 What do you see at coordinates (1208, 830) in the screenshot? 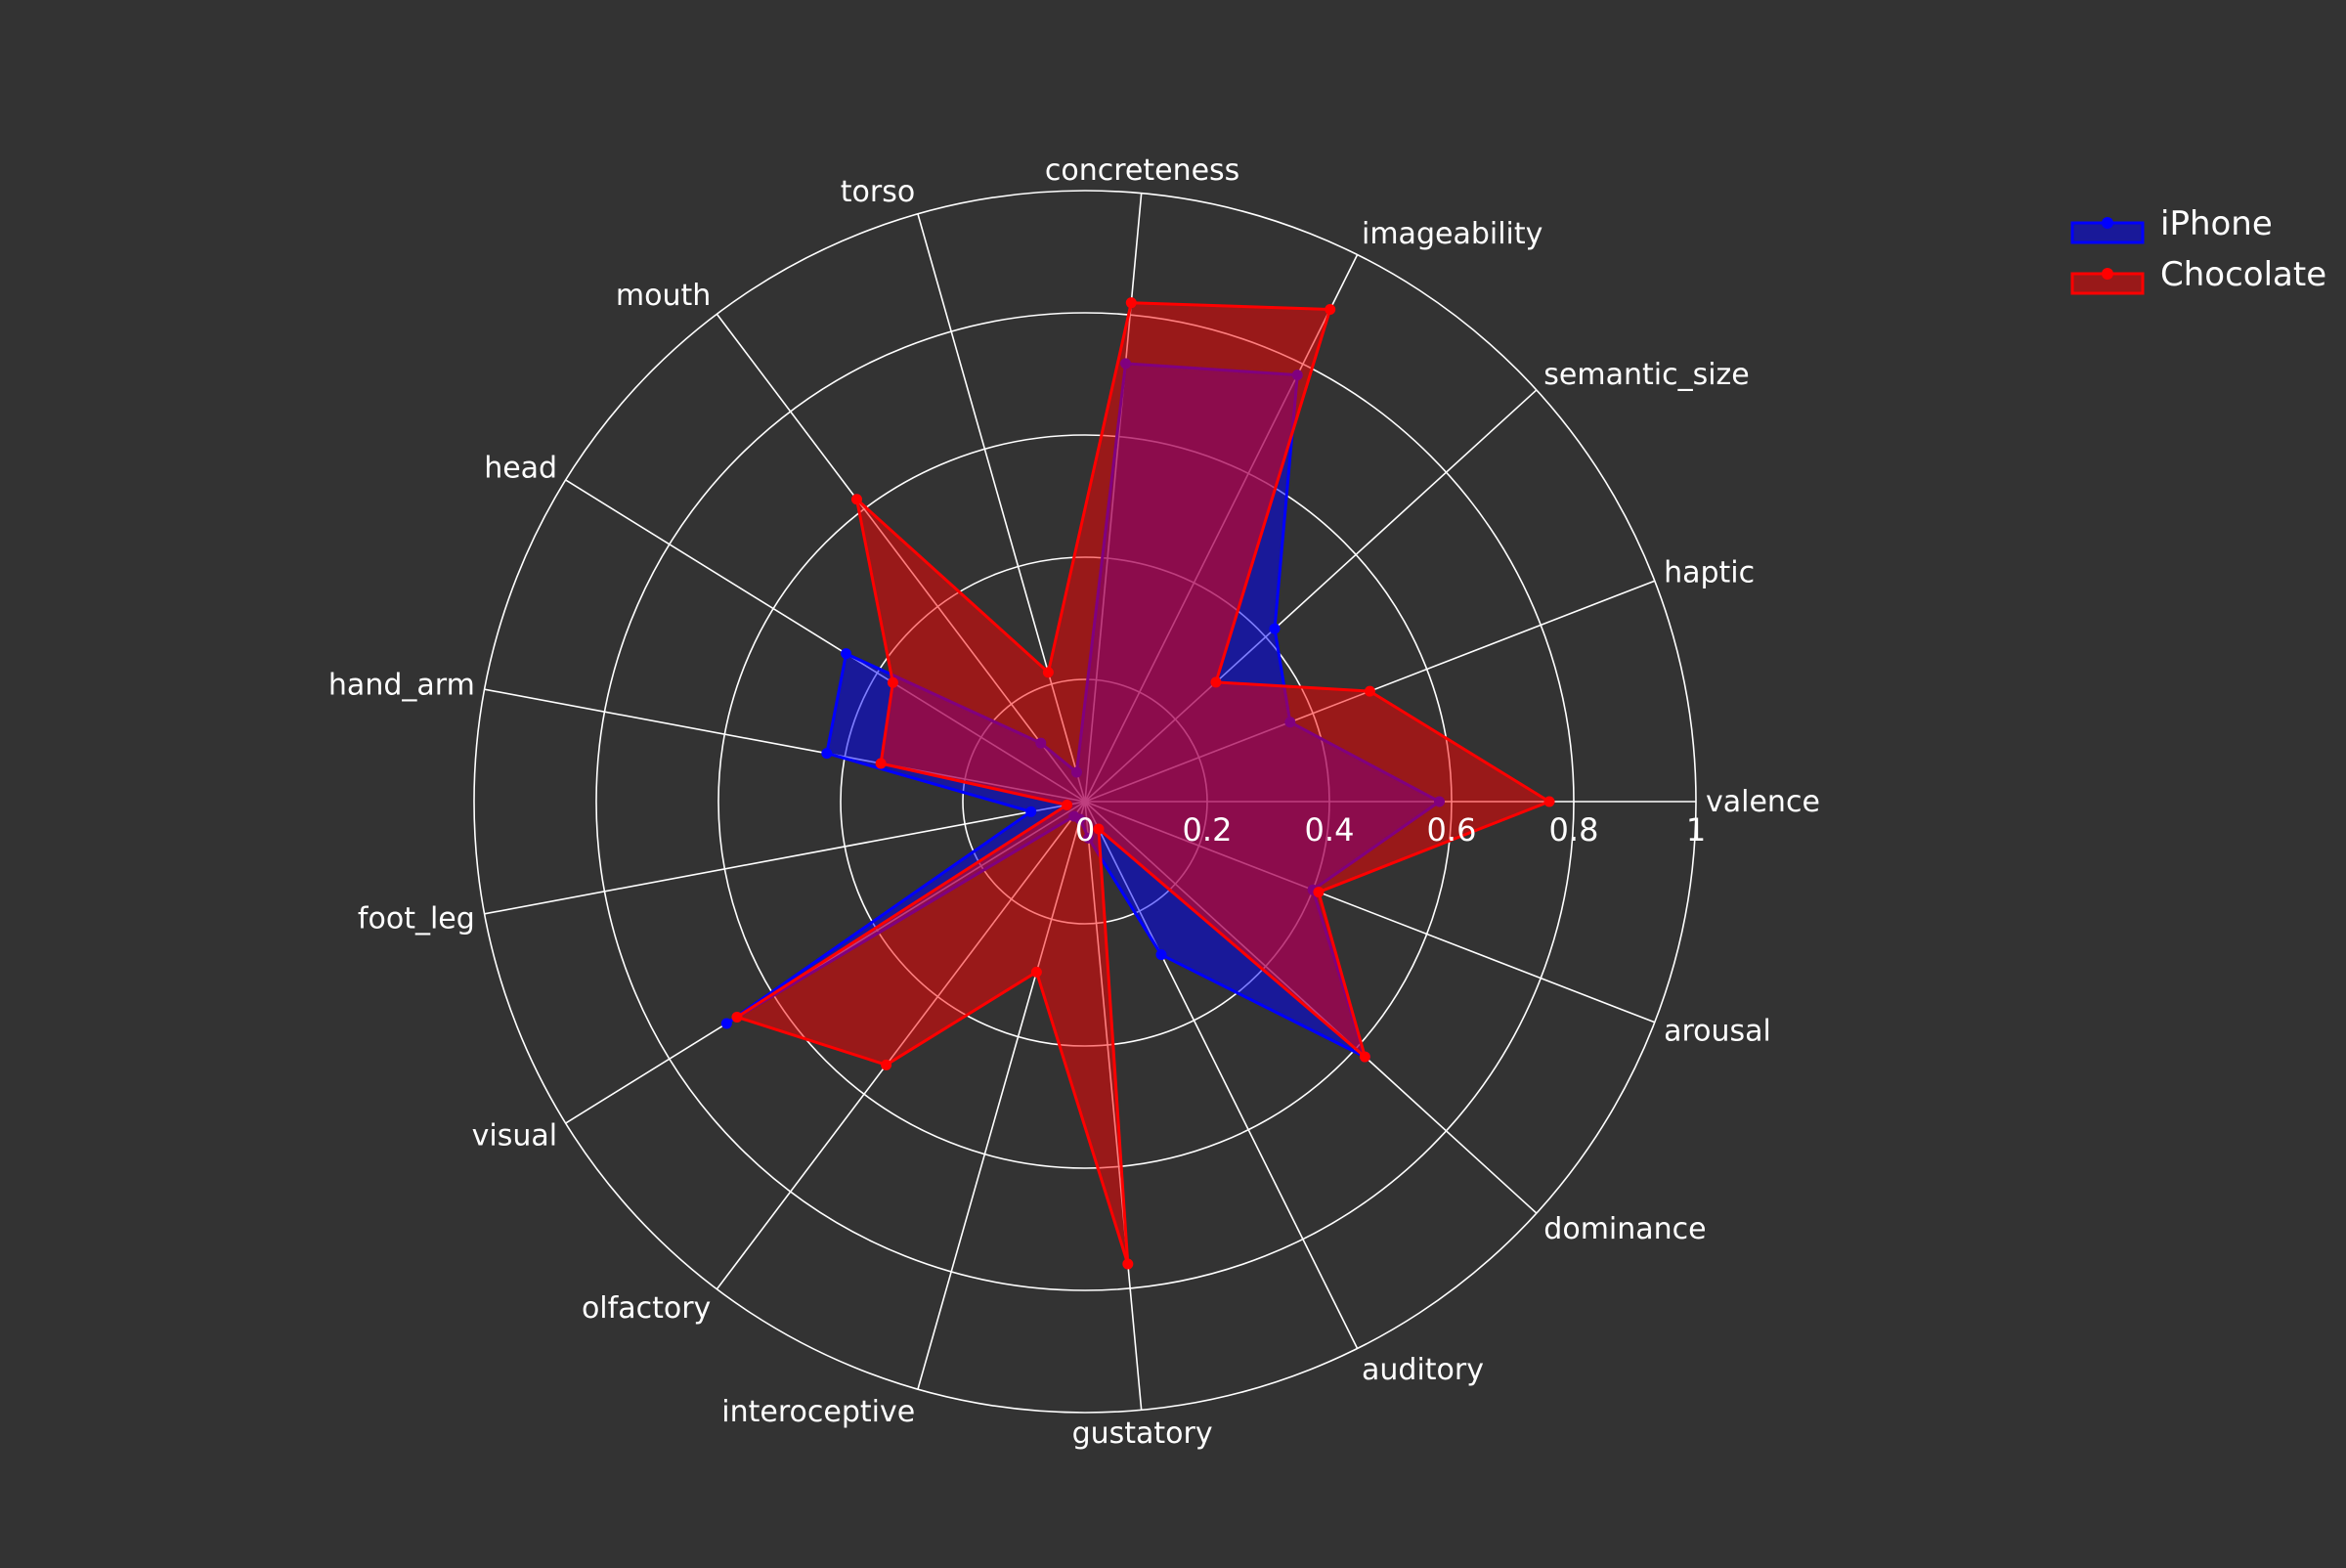
I see `radial-tick-label: 0.2` at bounding box center [1208, 830].